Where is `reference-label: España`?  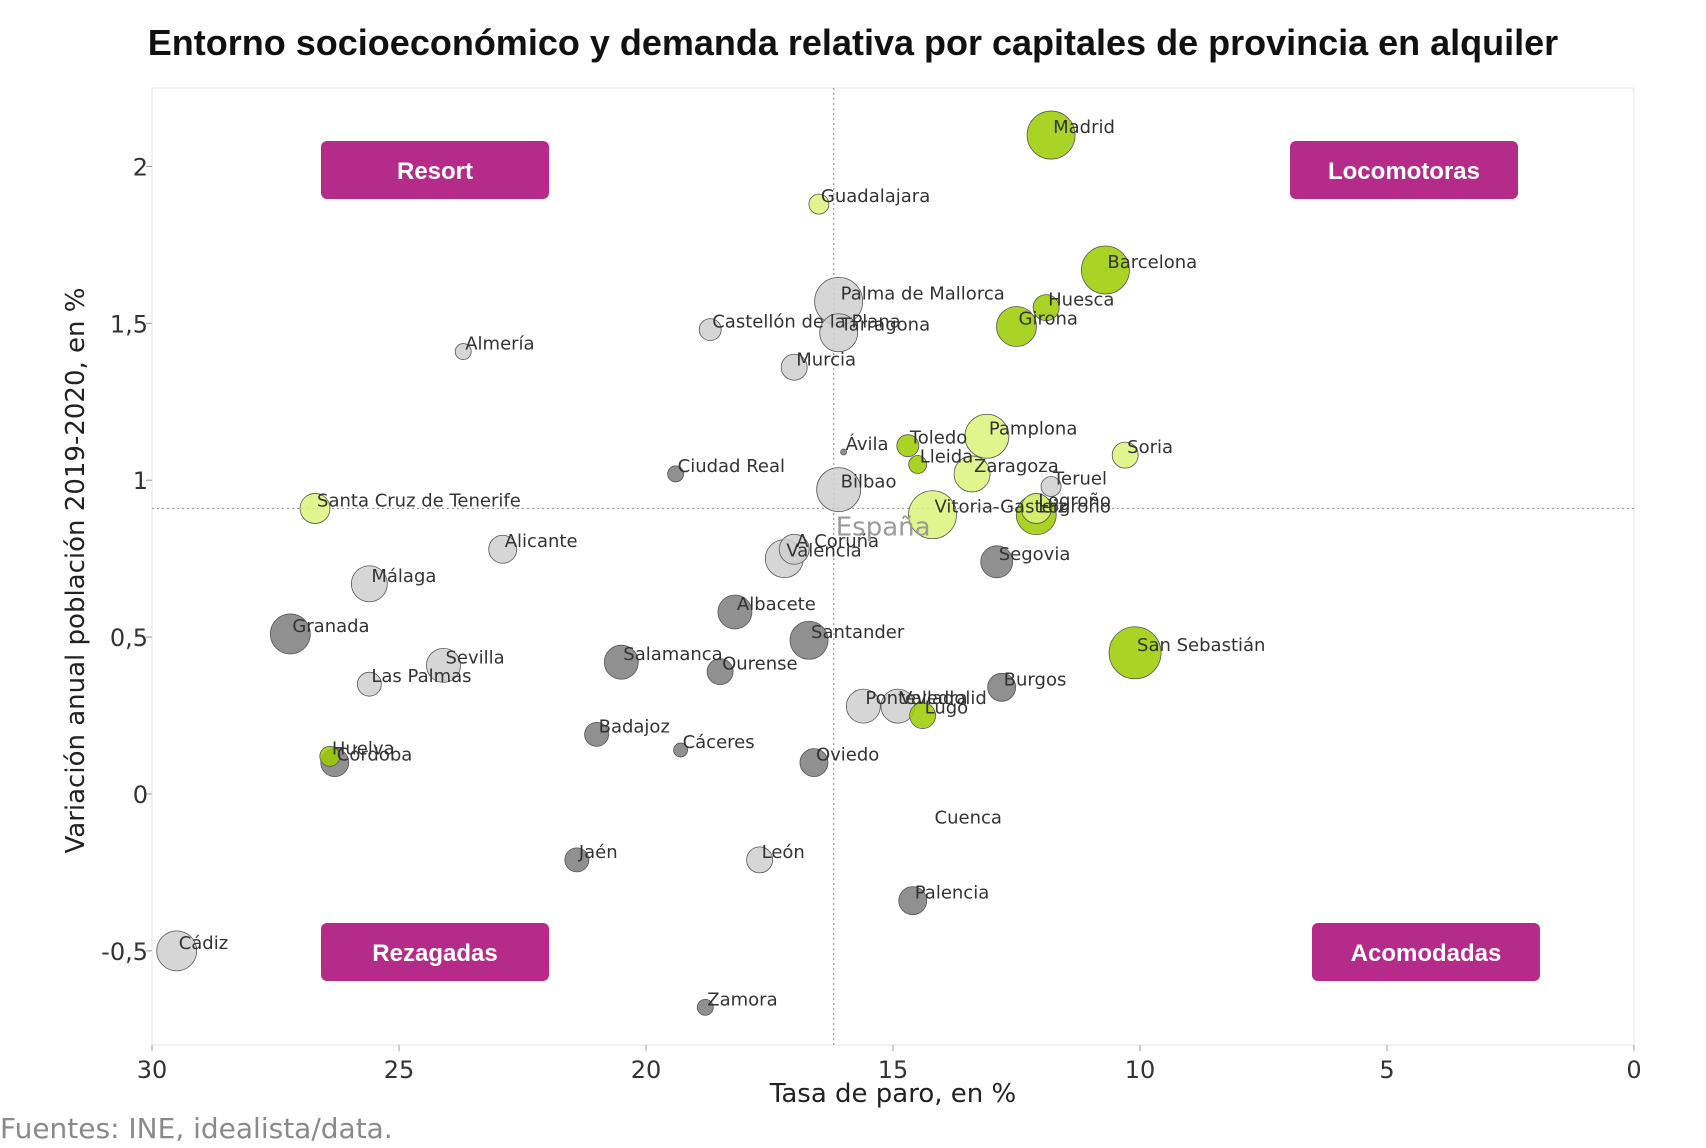
reference-label: España is located at coordinates (883, 527).